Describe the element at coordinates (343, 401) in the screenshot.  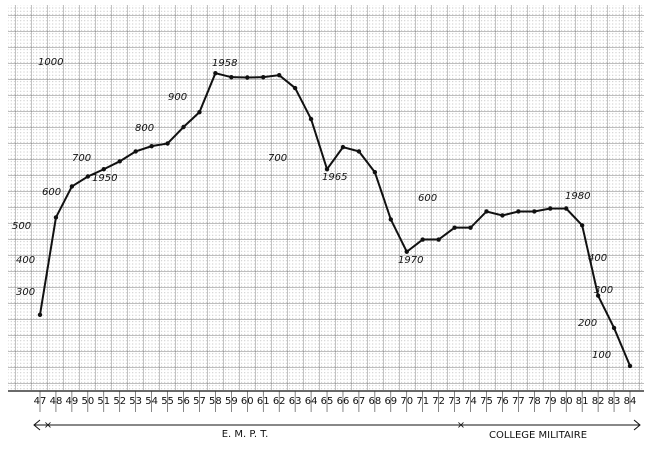
I see `x-tick-label: 66` at that location.